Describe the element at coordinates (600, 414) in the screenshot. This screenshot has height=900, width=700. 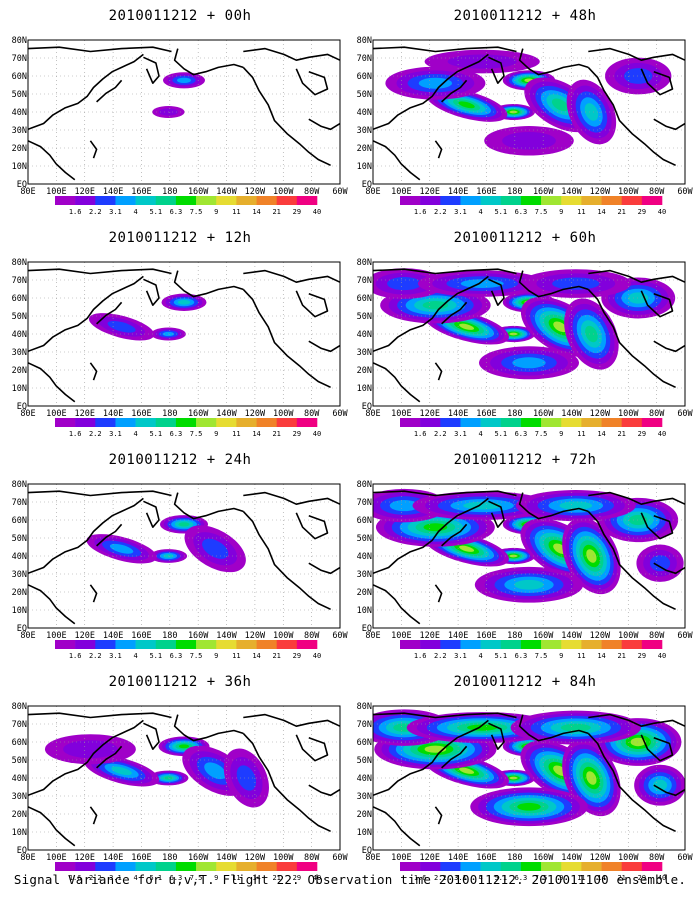
I see `lon-label: 120W` at that location.